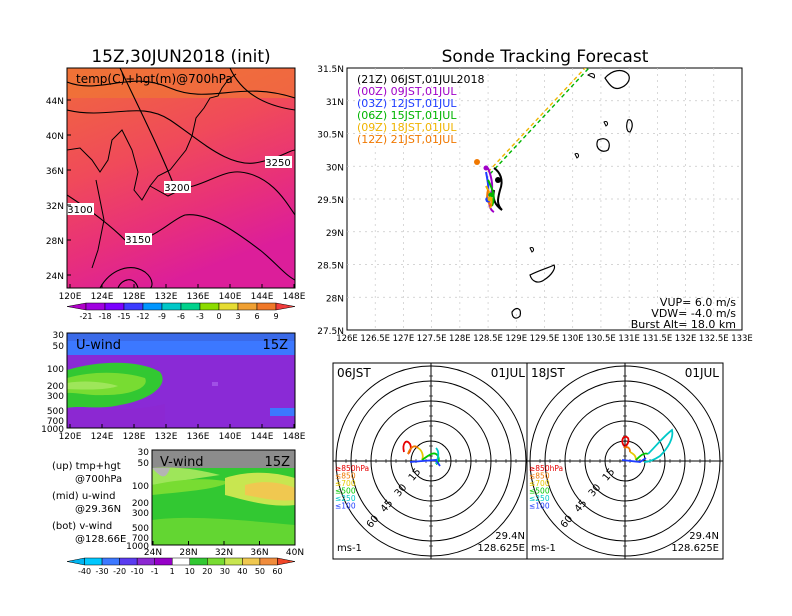 The image size is (792, 616). What do you see at coordinates (407, 127) in the screenshot?
I see `legend-entry: (09Z) 18JST,01JUL` at bounding box center [407, 127].